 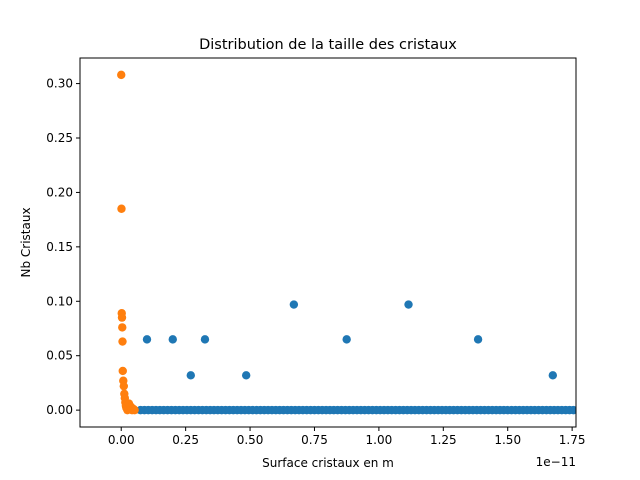 What do you see at coordinates (328, 463) in the screenshot?
I see `x-axis-label: Surface cristaux en m` at bounding box center [328, 463].